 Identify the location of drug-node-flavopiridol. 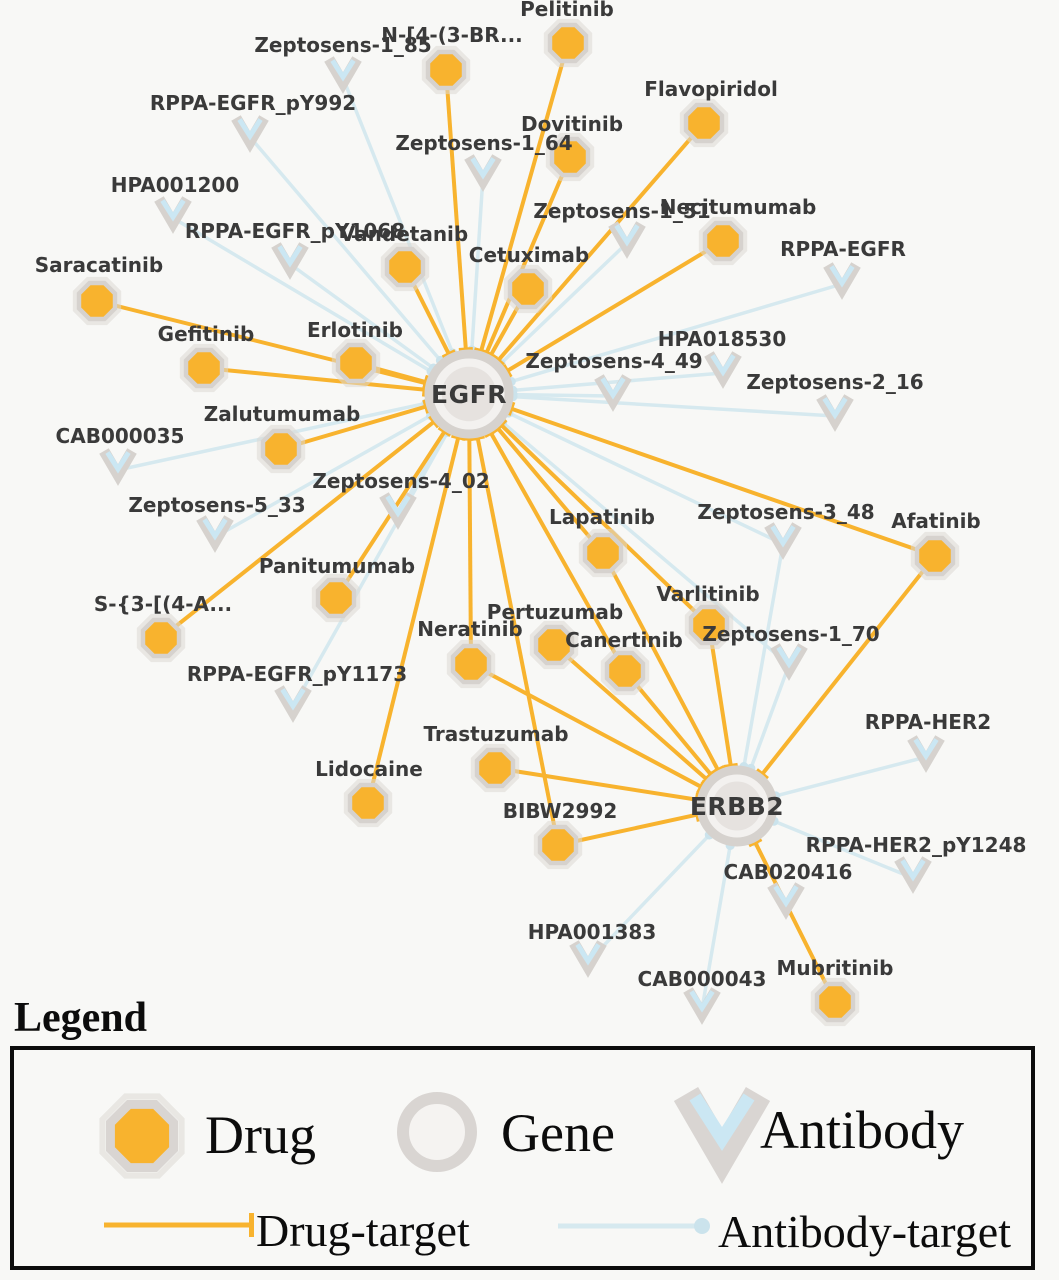
(704, 123).